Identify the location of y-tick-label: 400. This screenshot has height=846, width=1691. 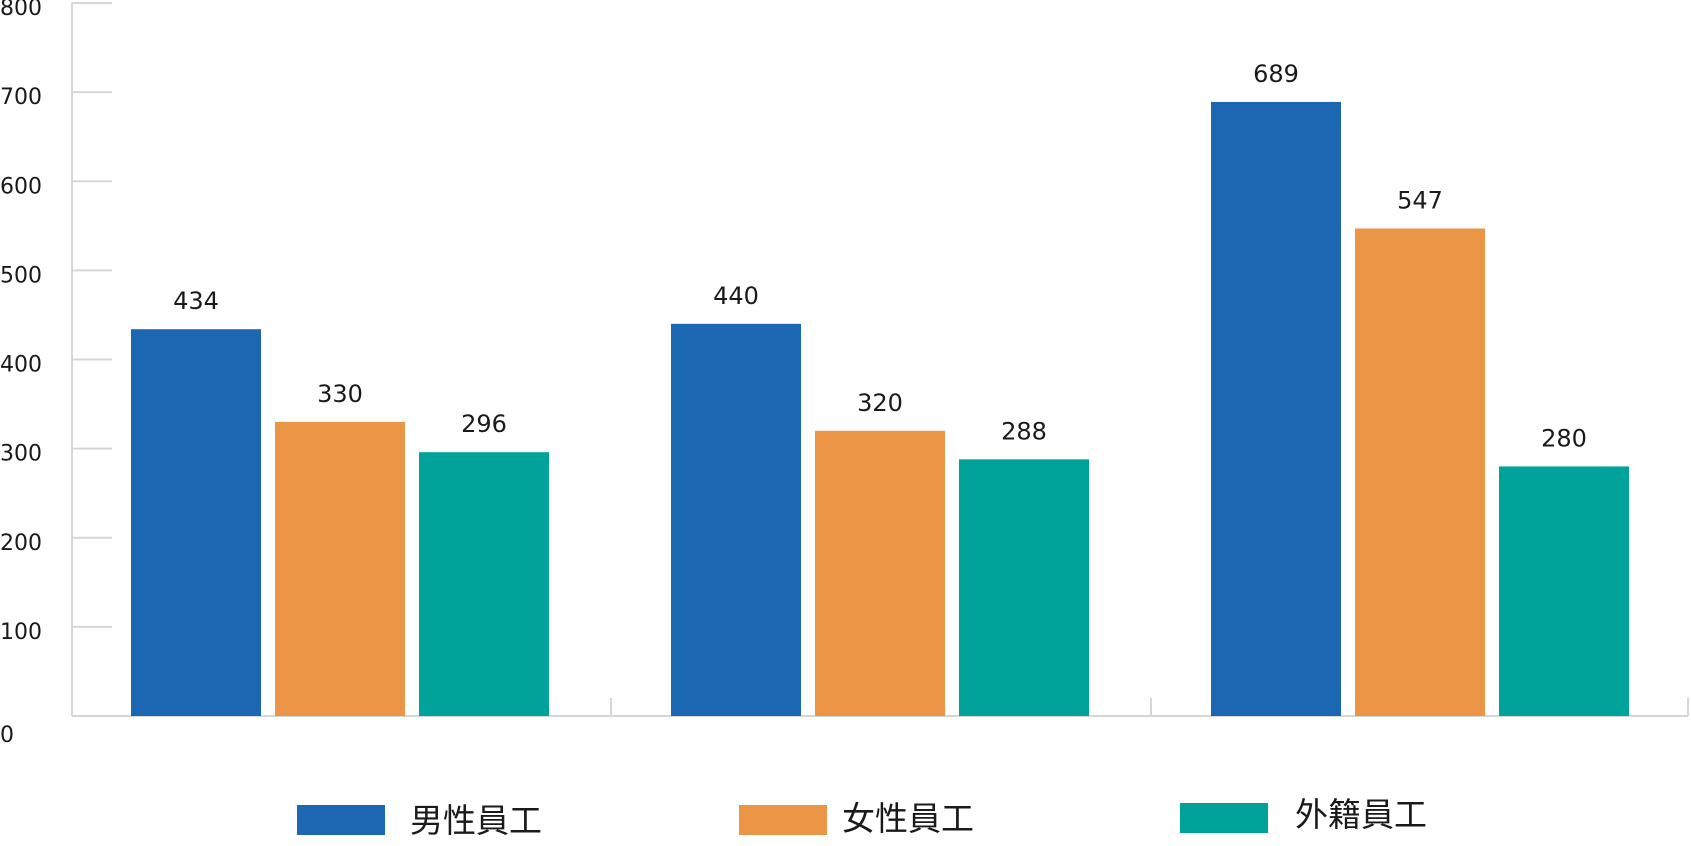
(21, 365).